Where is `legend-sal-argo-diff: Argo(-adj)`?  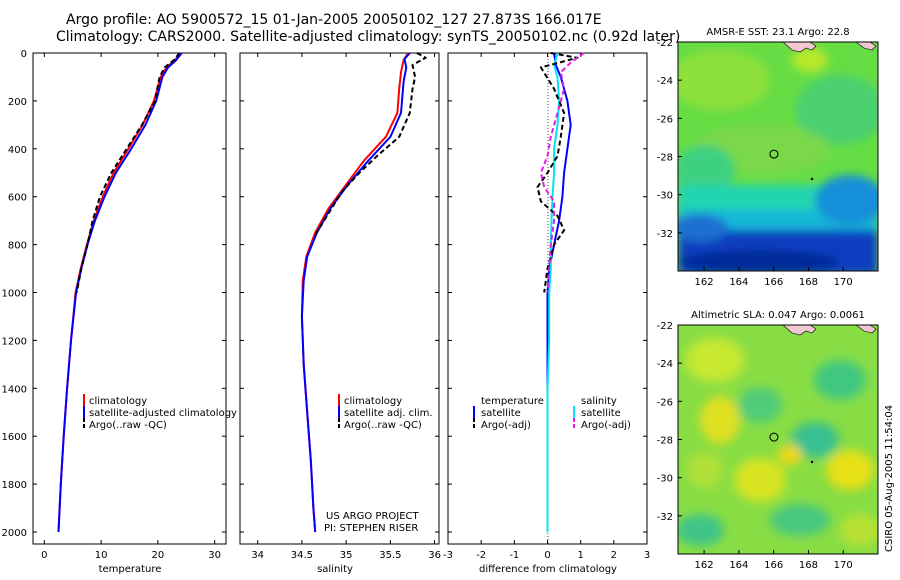 legend-sal-argo-diff: Argo(-adj) is located at coordinates (606, 425).